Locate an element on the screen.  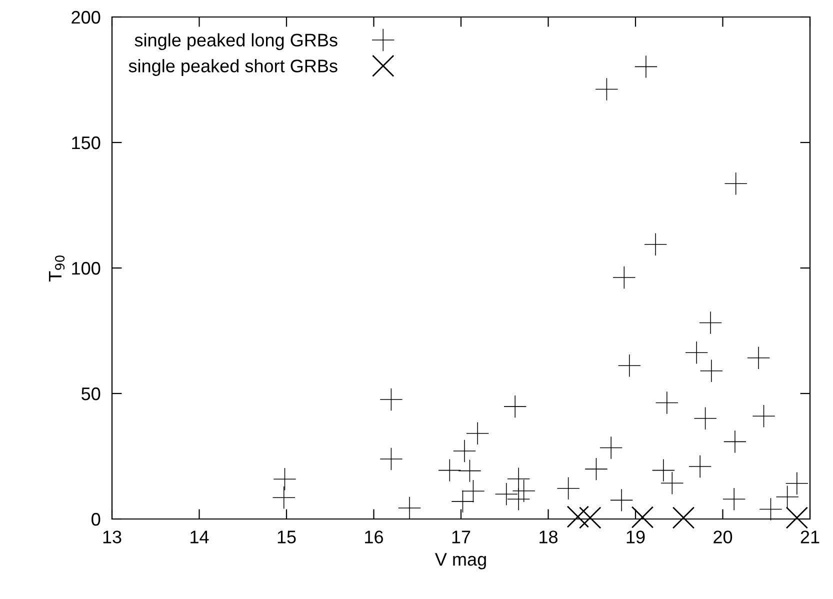
x-tick-label: 13 is located at coordinates (112, 537).